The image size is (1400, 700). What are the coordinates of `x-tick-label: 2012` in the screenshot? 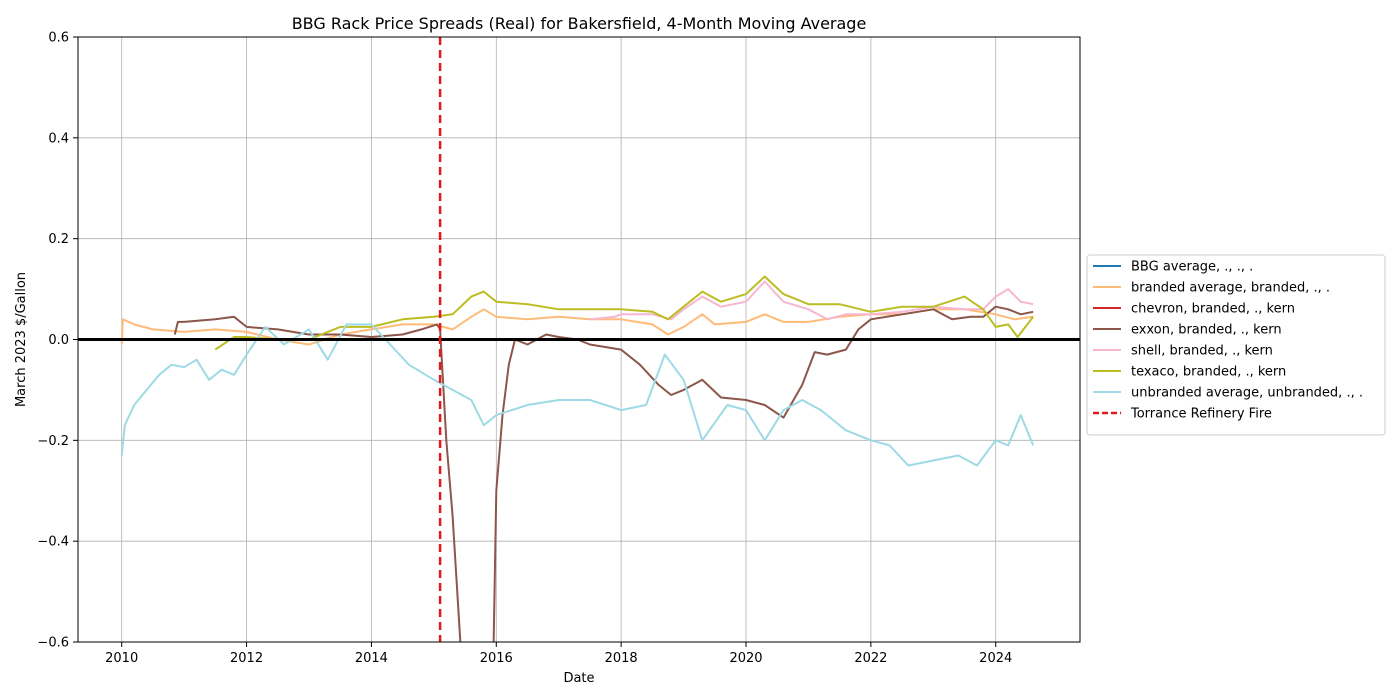 It's located at (246, 658).